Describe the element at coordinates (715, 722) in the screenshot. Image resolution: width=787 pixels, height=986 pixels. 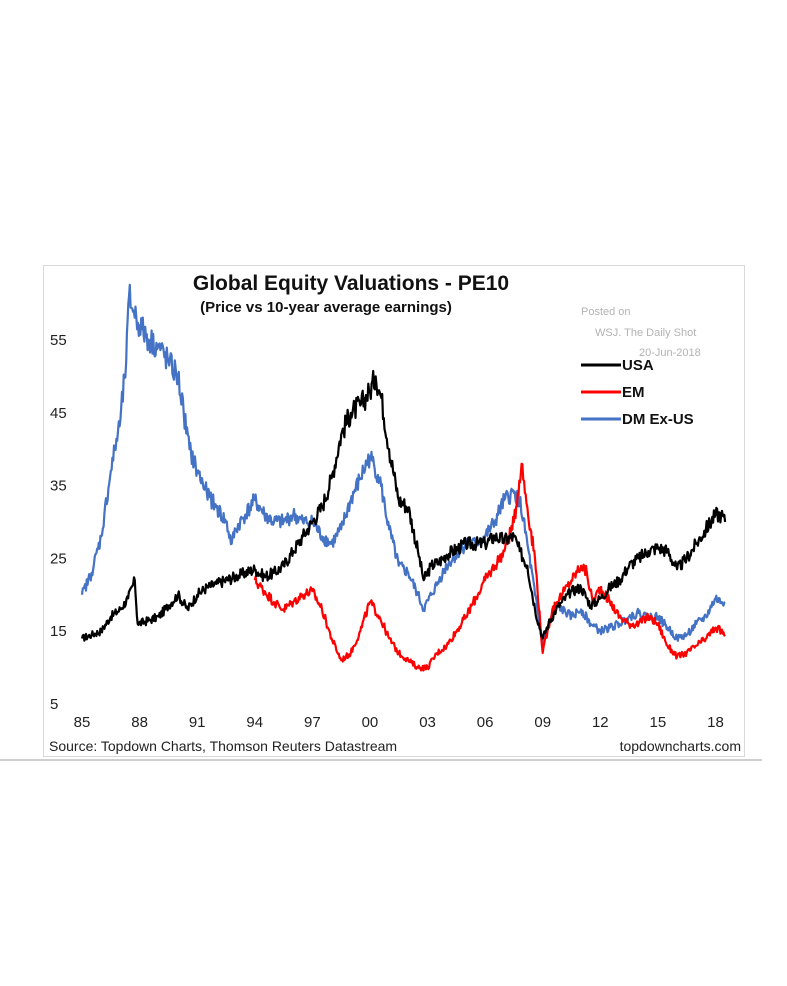
I see `x-tick-label: 18` at that location.